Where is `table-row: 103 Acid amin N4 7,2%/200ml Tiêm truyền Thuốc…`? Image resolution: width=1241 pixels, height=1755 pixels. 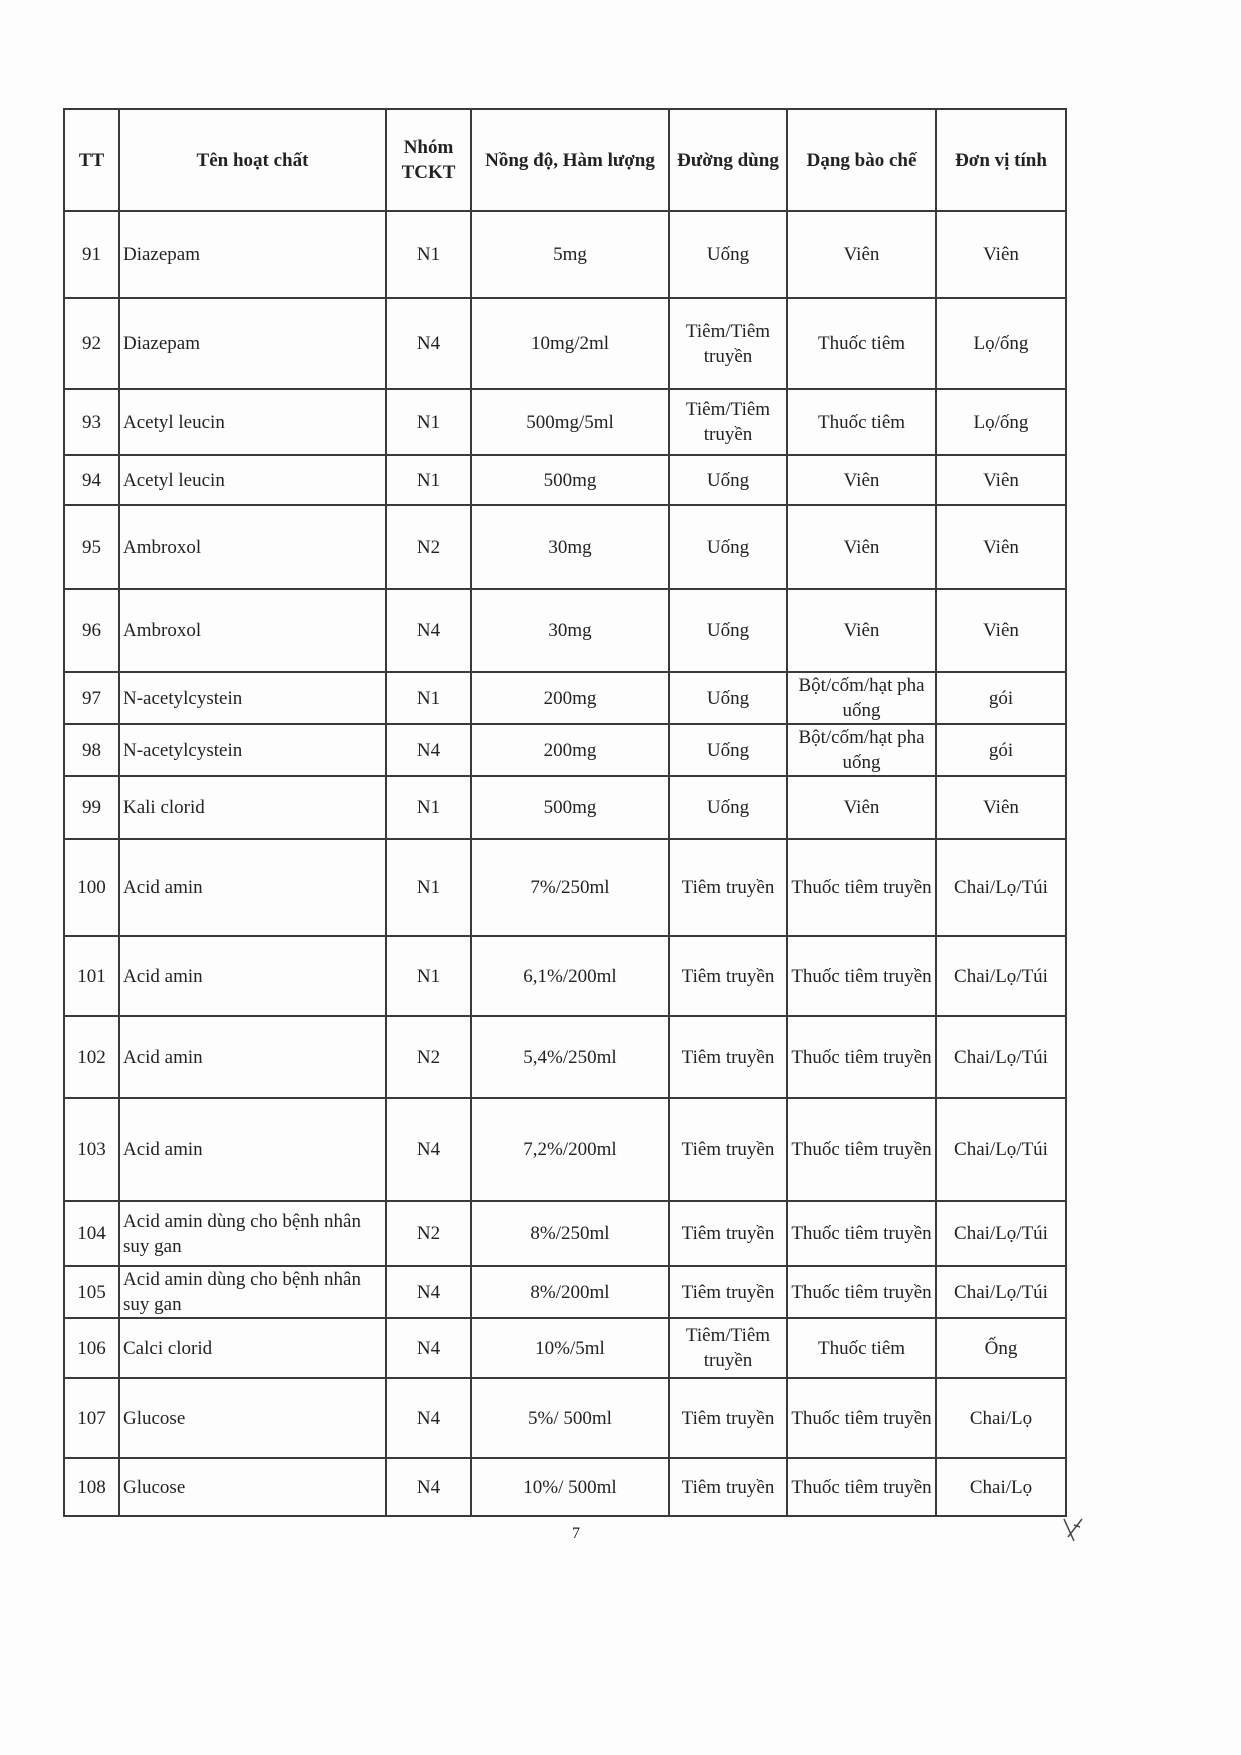 table-row: 103 Acid amin N4 7,2%/200ml Tiêm truyền Thuốc… is located at coordinates (565, 1149).